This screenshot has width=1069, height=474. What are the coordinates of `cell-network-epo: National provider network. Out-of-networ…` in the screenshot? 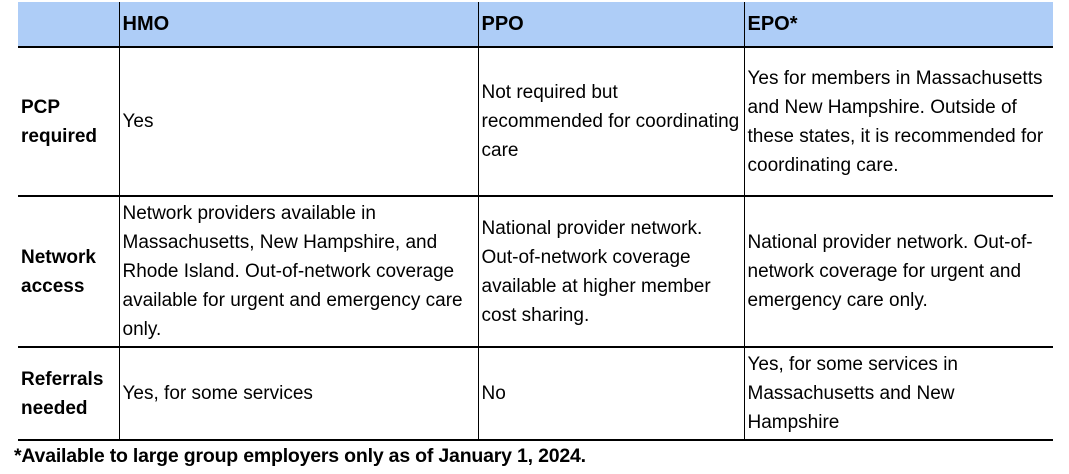 It's located at (898, 272).